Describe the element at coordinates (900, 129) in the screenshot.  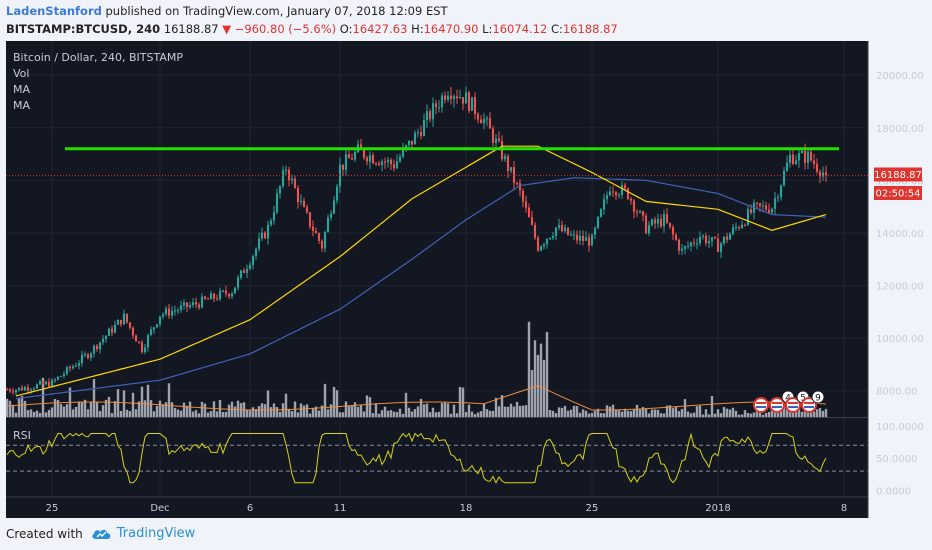
I see `price-tick-label-5: 18000.00` at that location.